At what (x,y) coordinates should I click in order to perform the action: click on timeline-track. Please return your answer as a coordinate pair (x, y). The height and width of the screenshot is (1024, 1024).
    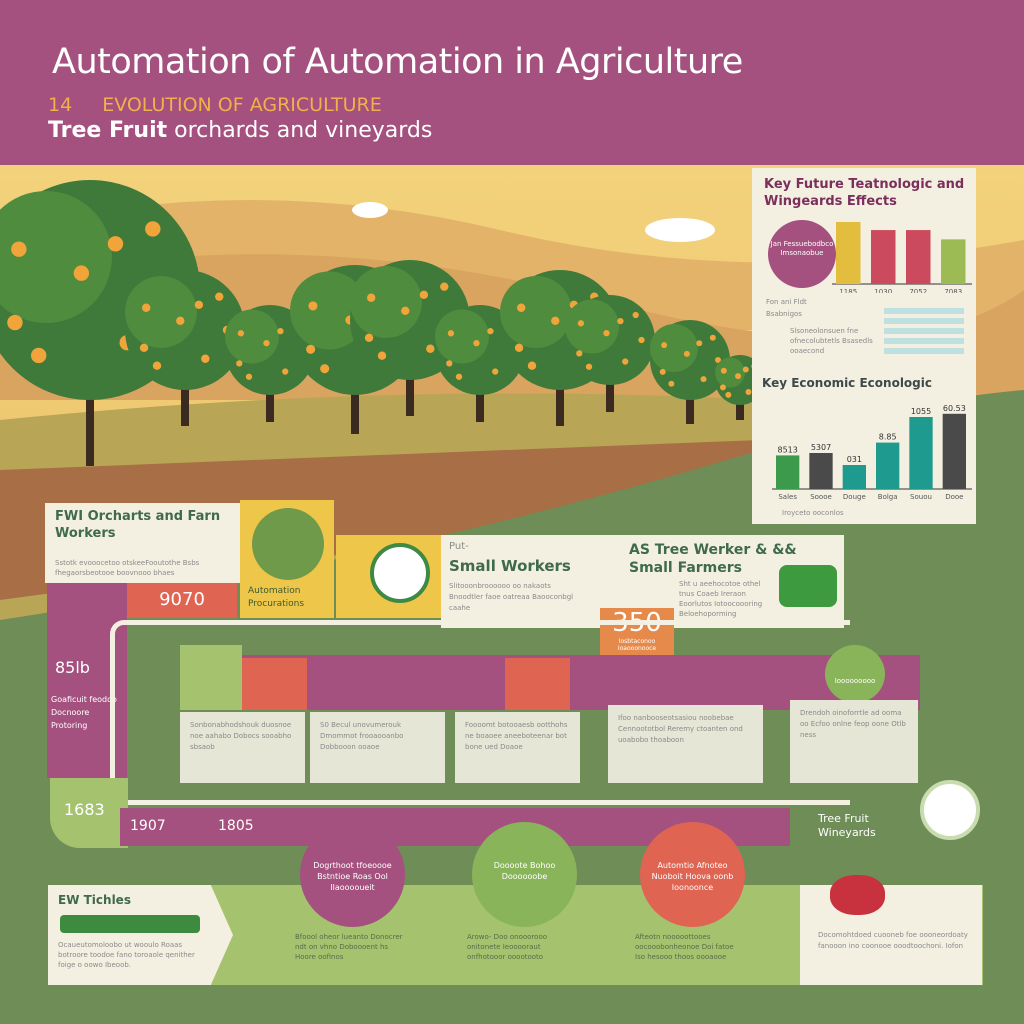
    Looking at the image, I should click on (480, 712).